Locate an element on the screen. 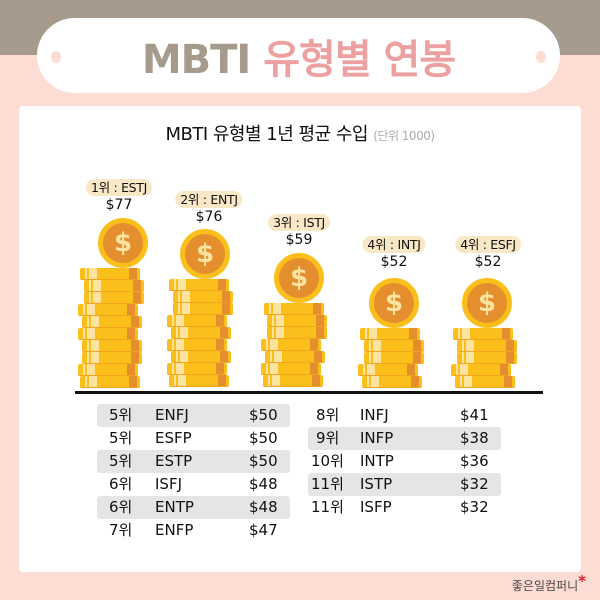  rank-column-3: 3위 : ISTJ $59 $ is located at coordinates (299, 283).